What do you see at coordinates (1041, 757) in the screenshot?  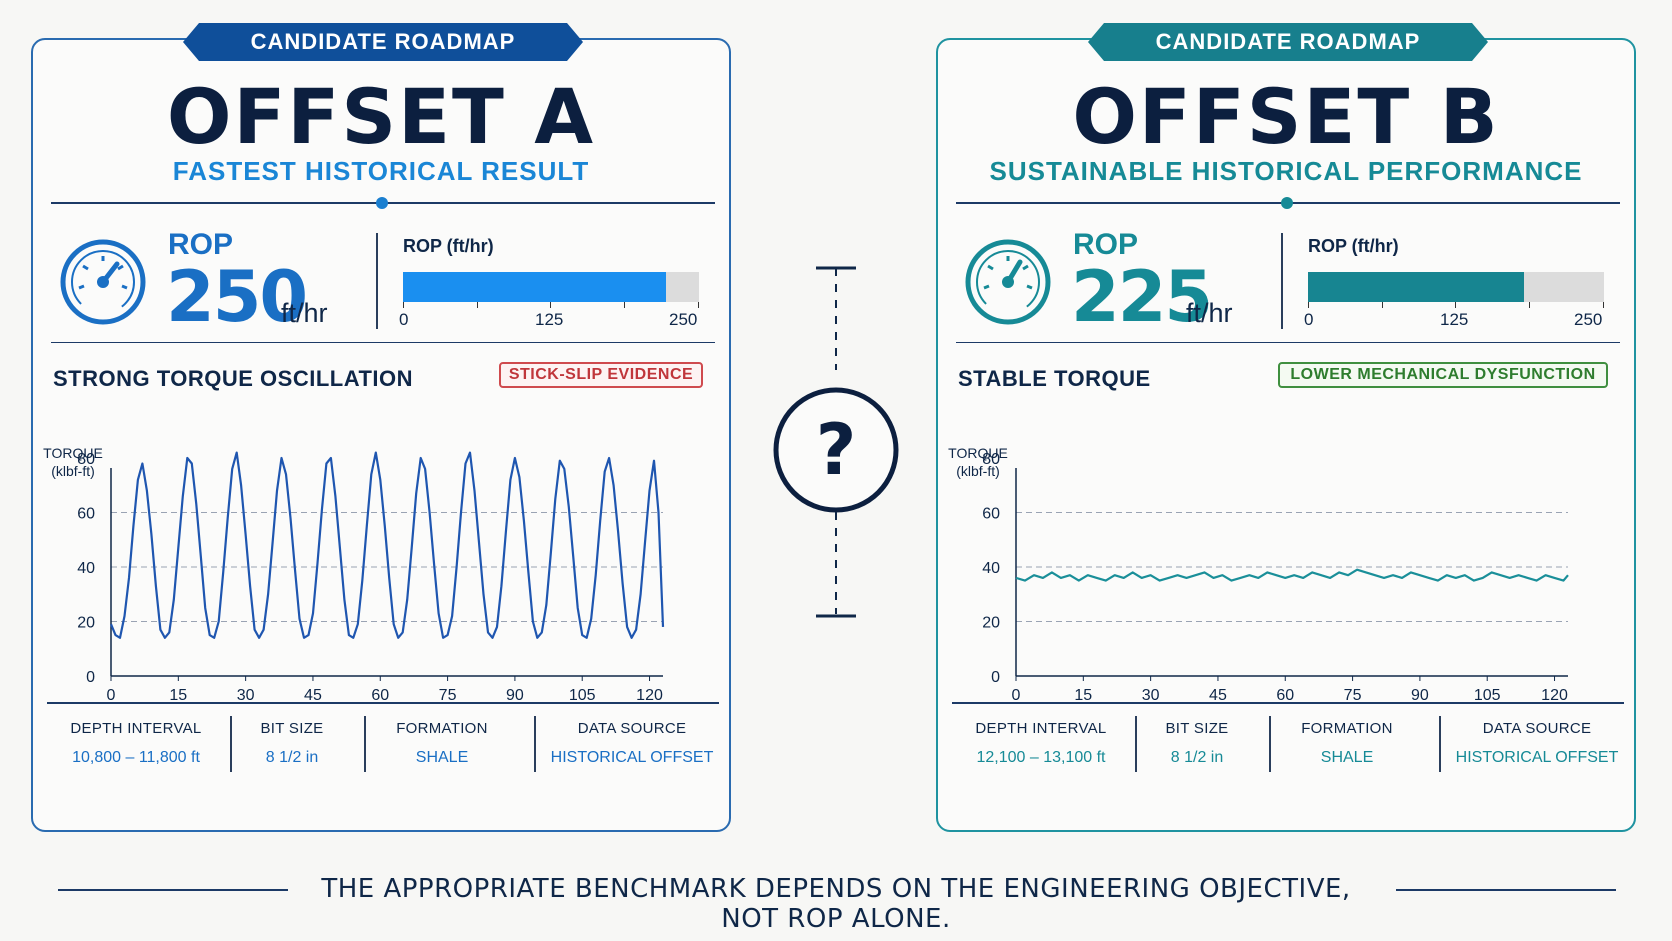 I see `footer-value: 12,100 – 13,100 ft` at bounding box center [1041, 757].